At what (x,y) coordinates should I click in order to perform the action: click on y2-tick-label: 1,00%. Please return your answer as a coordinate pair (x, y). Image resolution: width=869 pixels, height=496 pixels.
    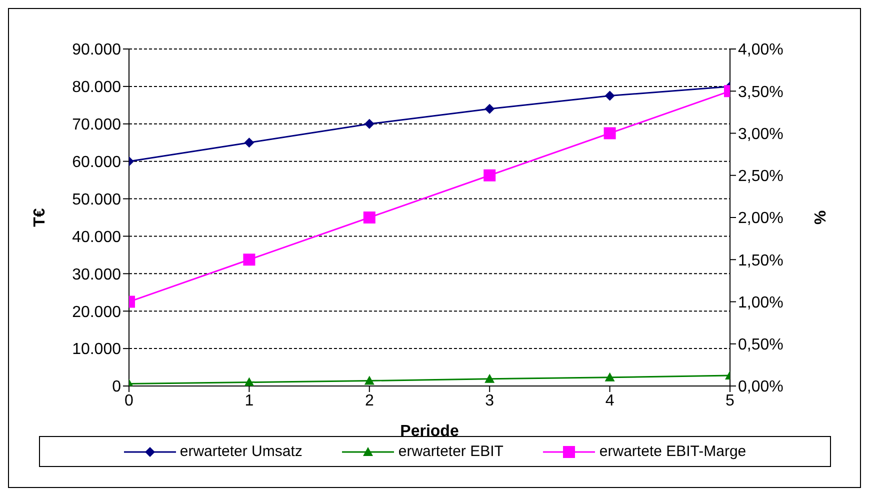
    Looking at the image, I should click on (761, 303).